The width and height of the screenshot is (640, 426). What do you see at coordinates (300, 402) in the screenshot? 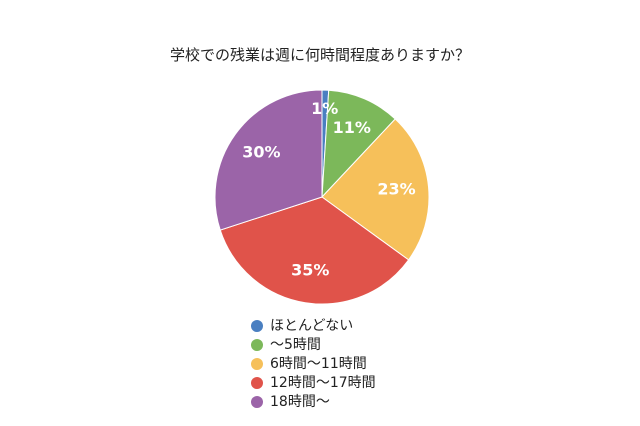
I see `legend-label: 18時間〜` at bounding box center [300, 402].